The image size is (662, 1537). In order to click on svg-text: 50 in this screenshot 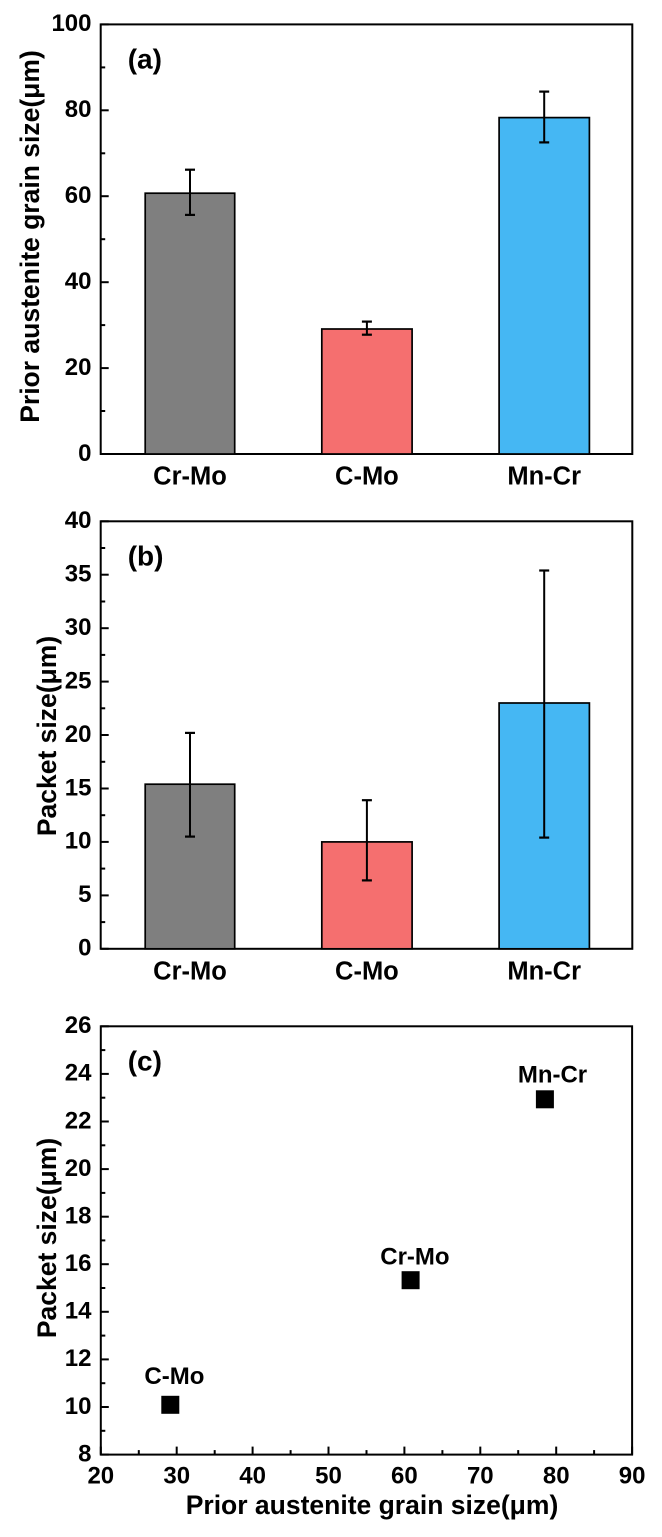, I will do `click(328, 1476)`.